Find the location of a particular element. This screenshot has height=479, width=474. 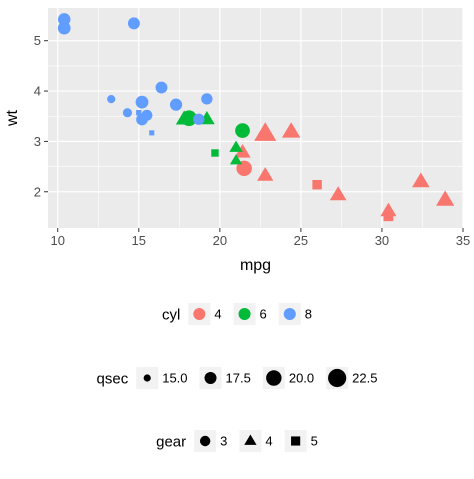

x-tick-label: 15 is located at coordinates (139, 240).